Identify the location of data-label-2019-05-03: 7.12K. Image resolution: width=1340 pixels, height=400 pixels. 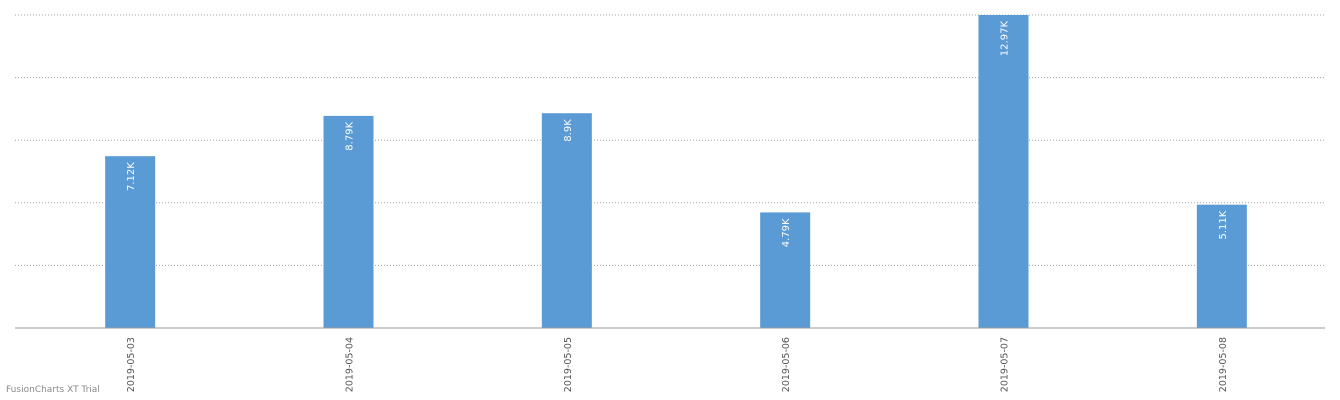
(131, 176).